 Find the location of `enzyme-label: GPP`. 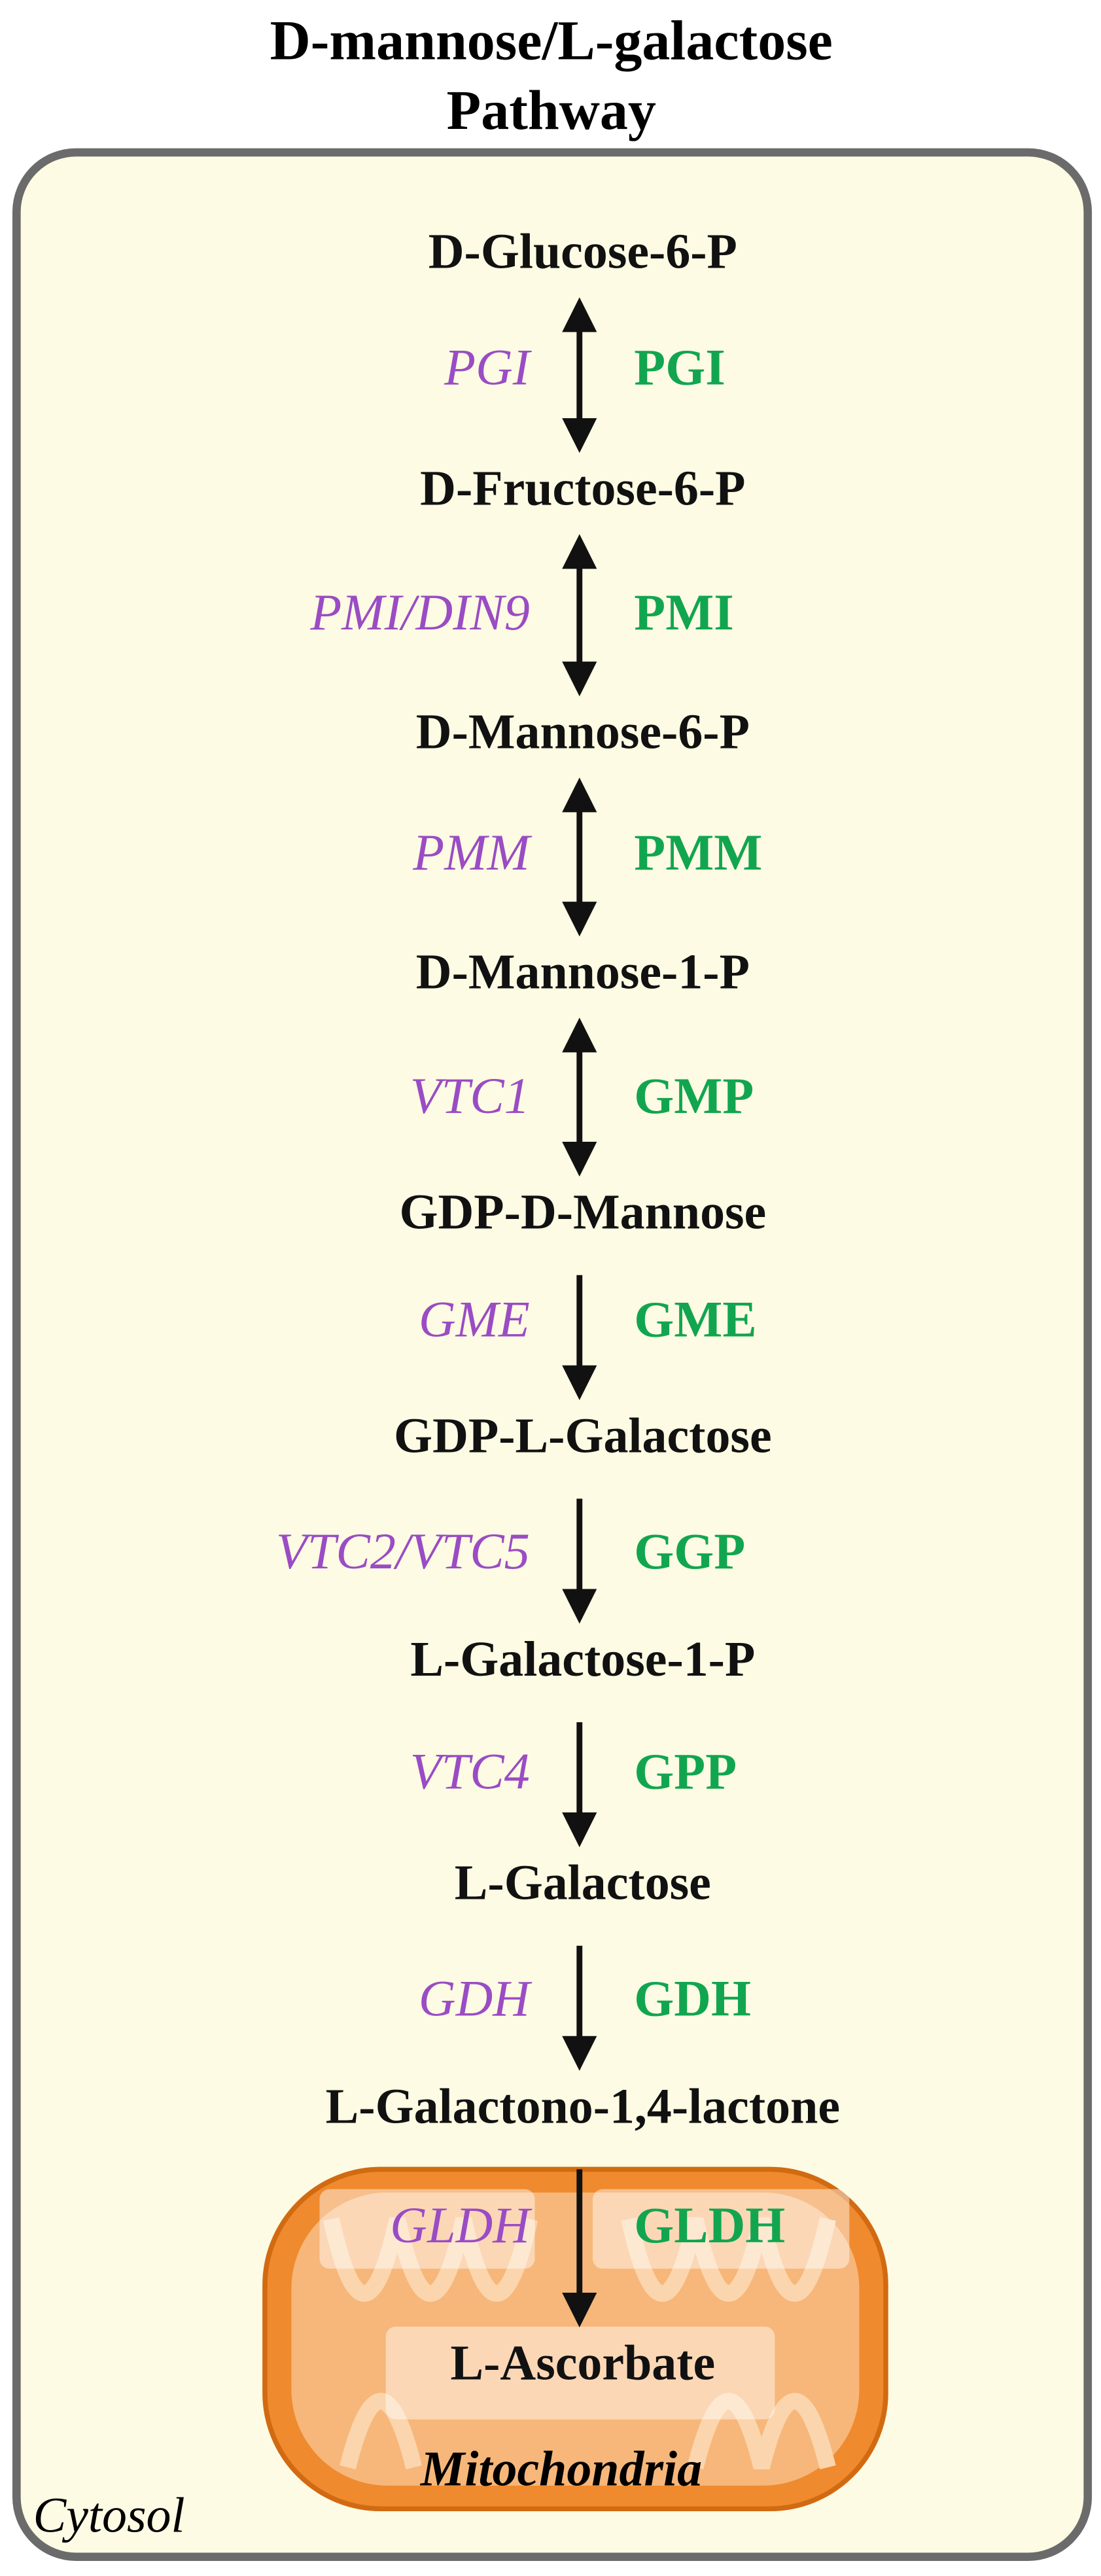

enzyme-label: GPP is located at coordinates (685, 1771).